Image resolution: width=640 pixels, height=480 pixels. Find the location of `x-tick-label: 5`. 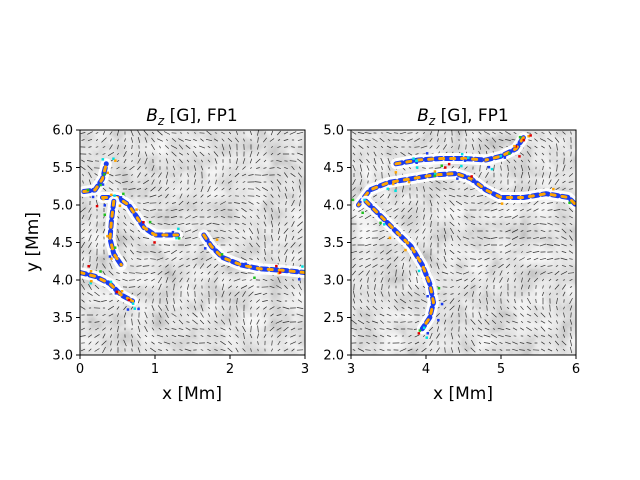

x-tick-label: 5 is located at coordinates (501, 369).